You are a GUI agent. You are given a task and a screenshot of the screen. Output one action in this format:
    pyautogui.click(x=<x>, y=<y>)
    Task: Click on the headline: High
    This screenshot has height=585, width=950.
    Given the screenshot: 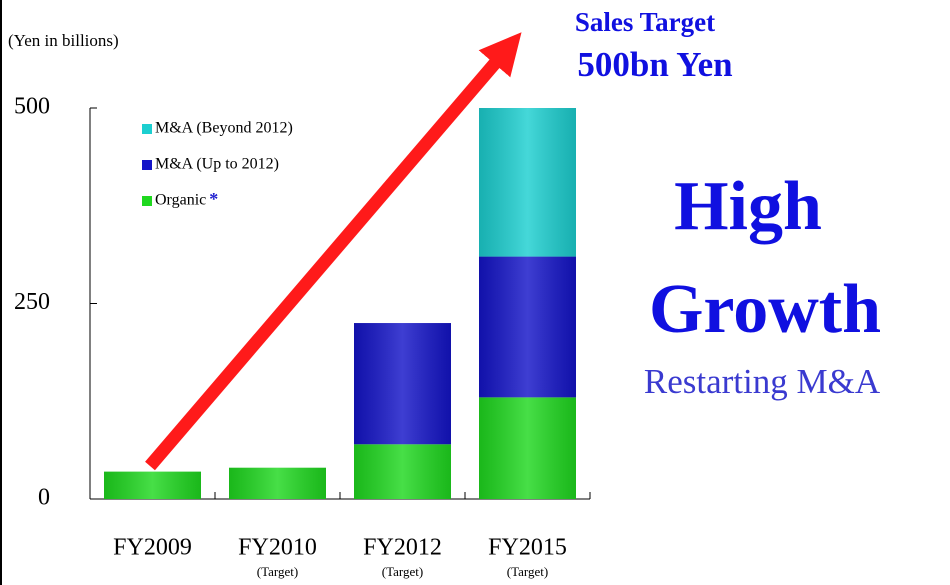 What is the action you would take?
    pyautogui.click(x=748, y=206)
    